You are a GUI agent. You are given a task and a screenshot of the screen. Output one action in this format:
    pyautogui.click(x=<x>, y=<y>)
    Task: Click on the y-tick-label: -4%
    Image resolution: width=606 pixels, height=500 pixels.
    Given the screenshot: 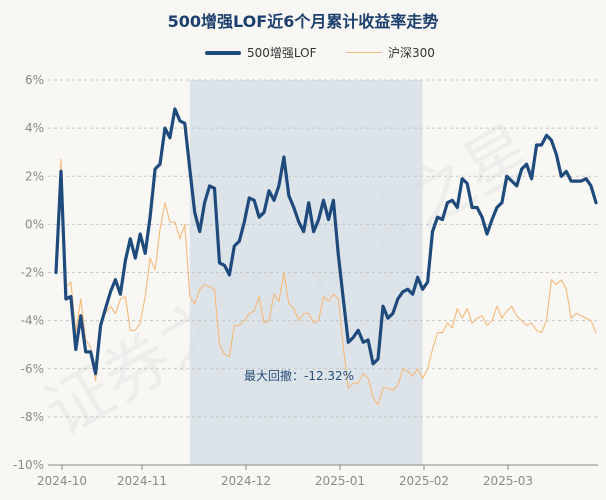 What is the action you would take?
    pyautogui.click(x=32, y=321)
    